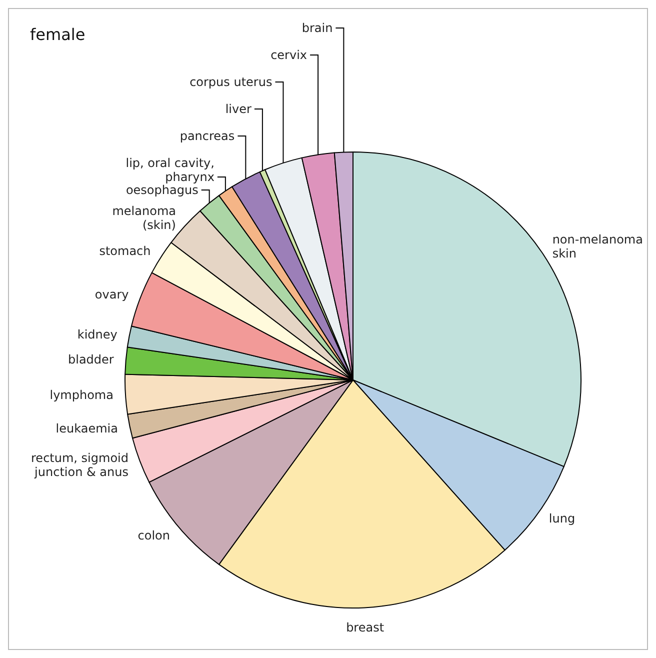 The width and height of the screenshot is (656, 658). Describe the element at coordinates (144, 218) in the screenshot. I see `slice-label: melanoma (skin)` at that location.